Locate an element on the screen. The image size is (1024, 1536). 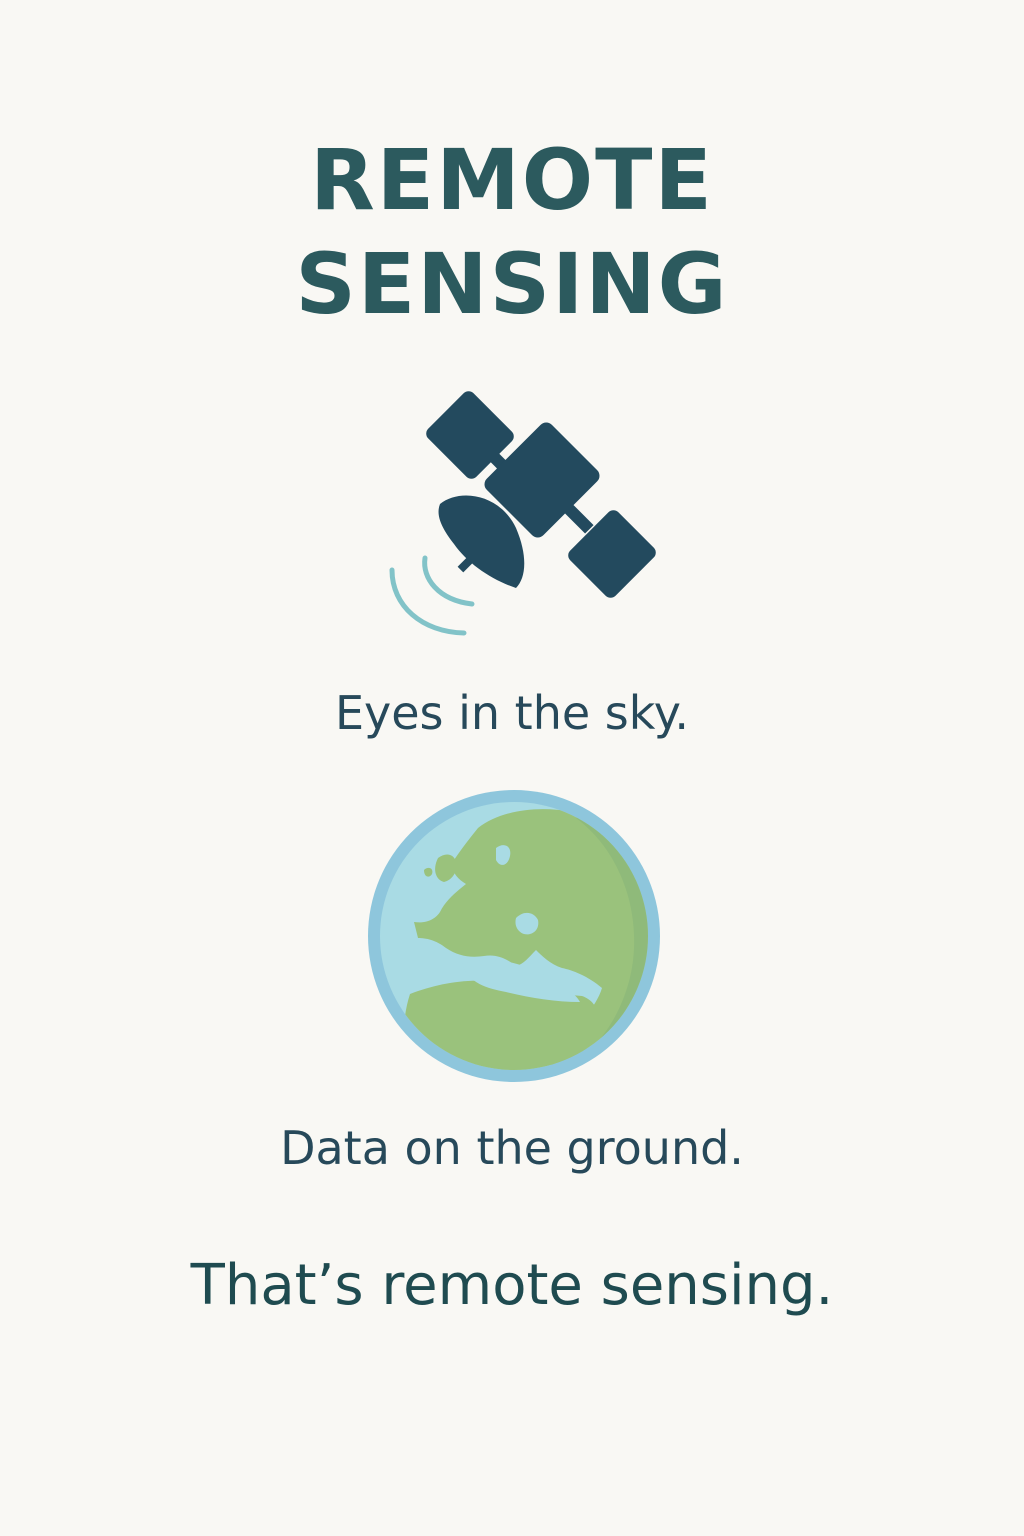
signal-waves-icon is located at coordinates (432, 595).